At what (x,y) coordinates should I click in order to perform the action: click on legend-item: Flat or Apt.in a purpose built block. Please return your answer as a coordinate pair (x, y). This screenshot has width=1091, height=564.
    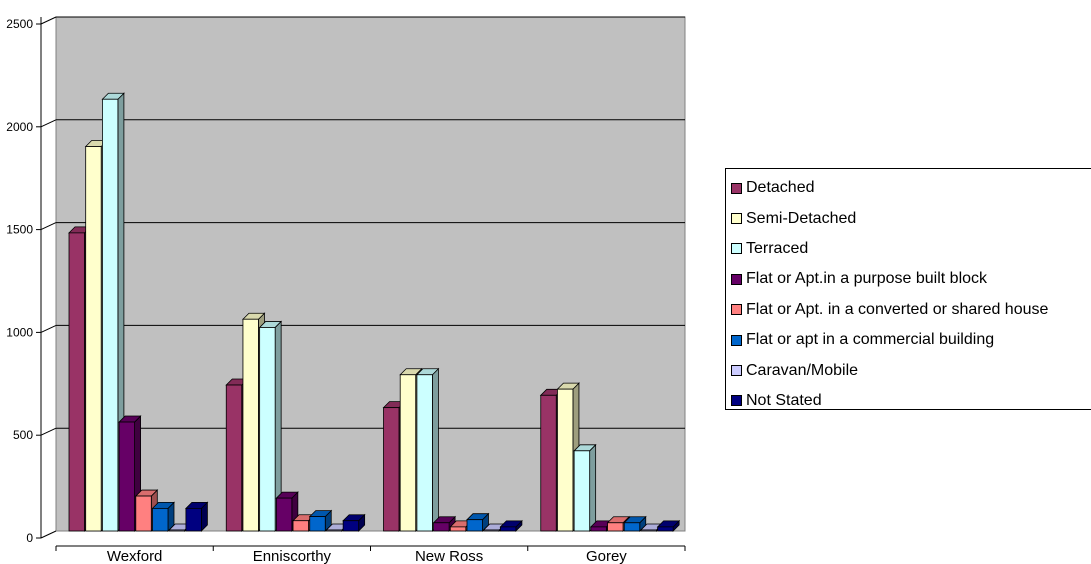
    Looking at the image, I should click on (911, 279).